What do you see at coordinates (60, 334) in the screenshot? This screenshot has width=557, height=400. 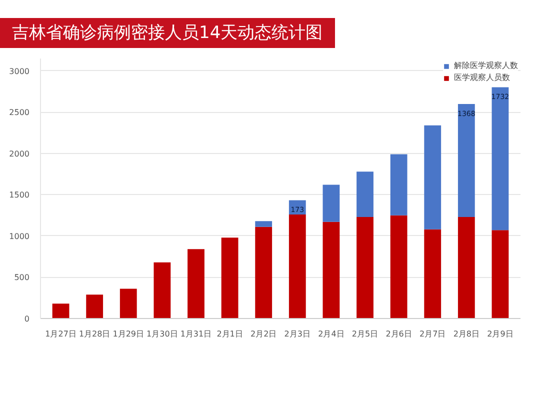 I see `x-tick-label: 1月27日` at bounding box center [60, 334].